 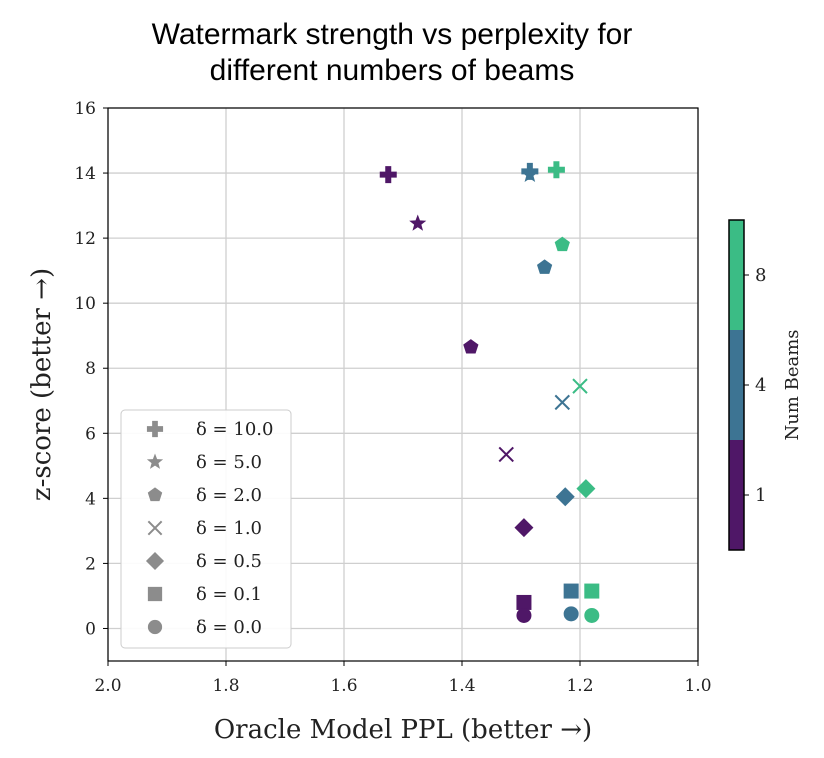 I want to click on y-tick-label: 2, so click(x=90, y=564).